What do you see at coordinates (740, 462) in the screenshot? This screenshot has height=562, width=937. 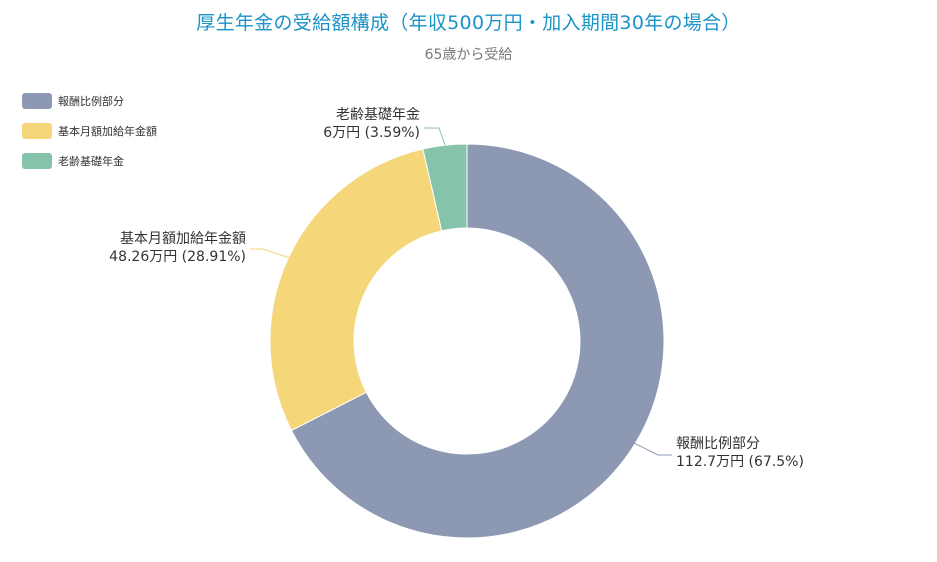 I see `slice-label-value-0: 112.7万円 (67.5%)` at bounding box center [740, 462].